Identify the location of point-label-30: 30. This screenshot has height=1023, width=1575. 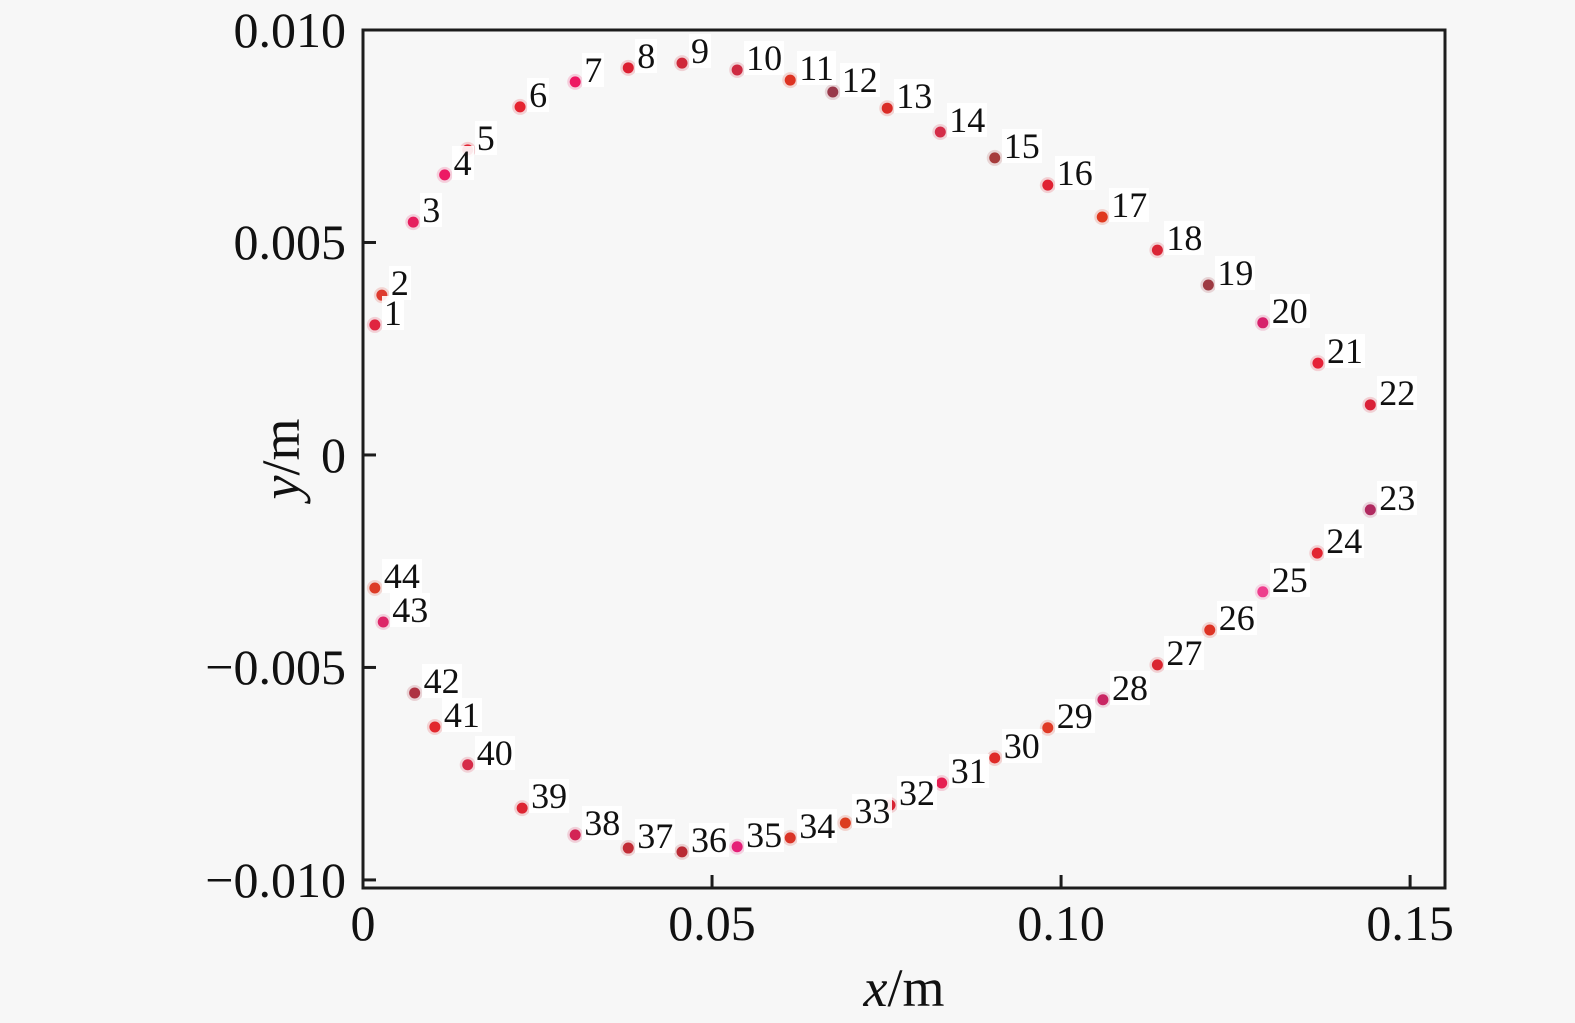
(1021, 745).